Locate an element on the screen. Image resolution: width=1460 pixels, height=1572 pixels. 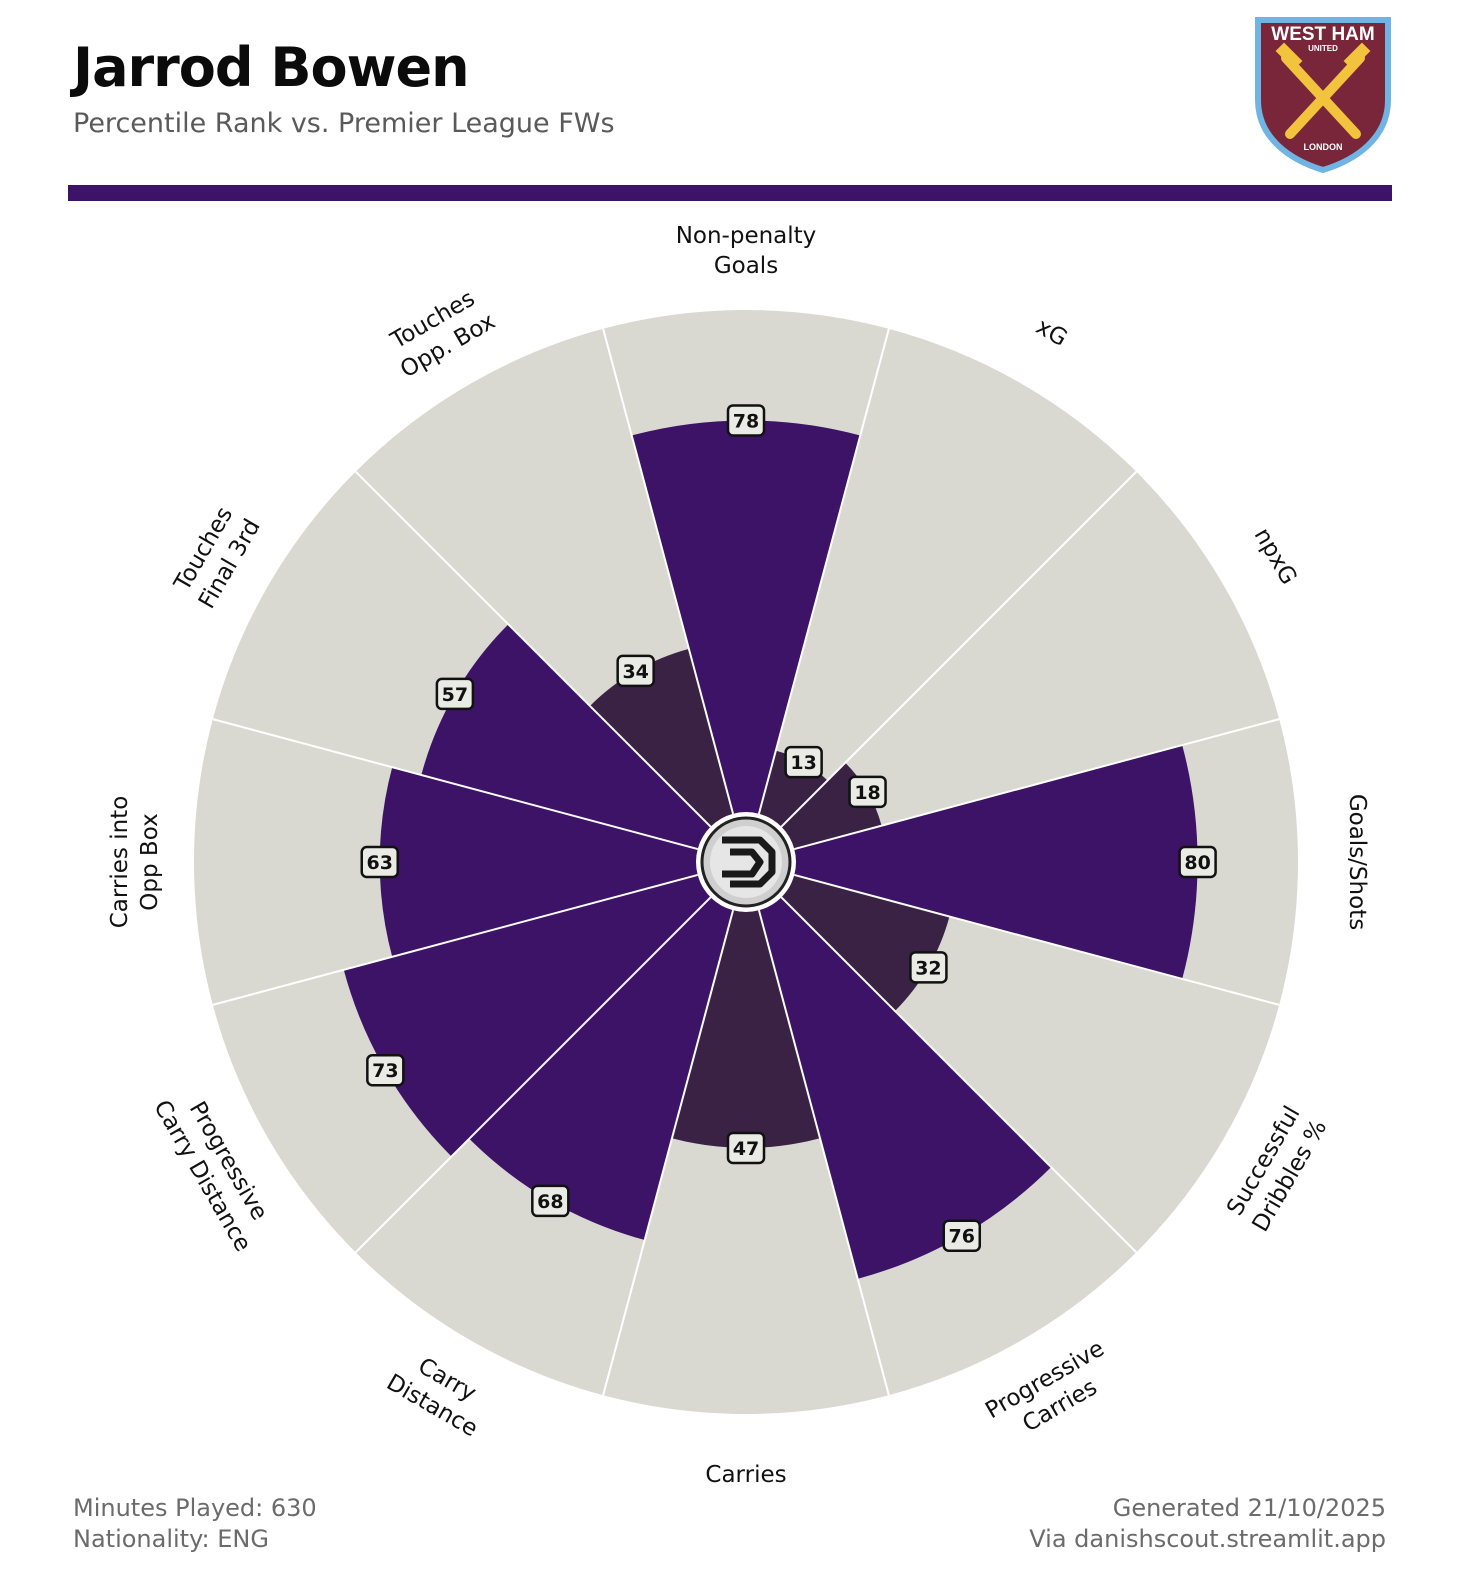
value-badge: 18 is located at coordinates (867, 792).